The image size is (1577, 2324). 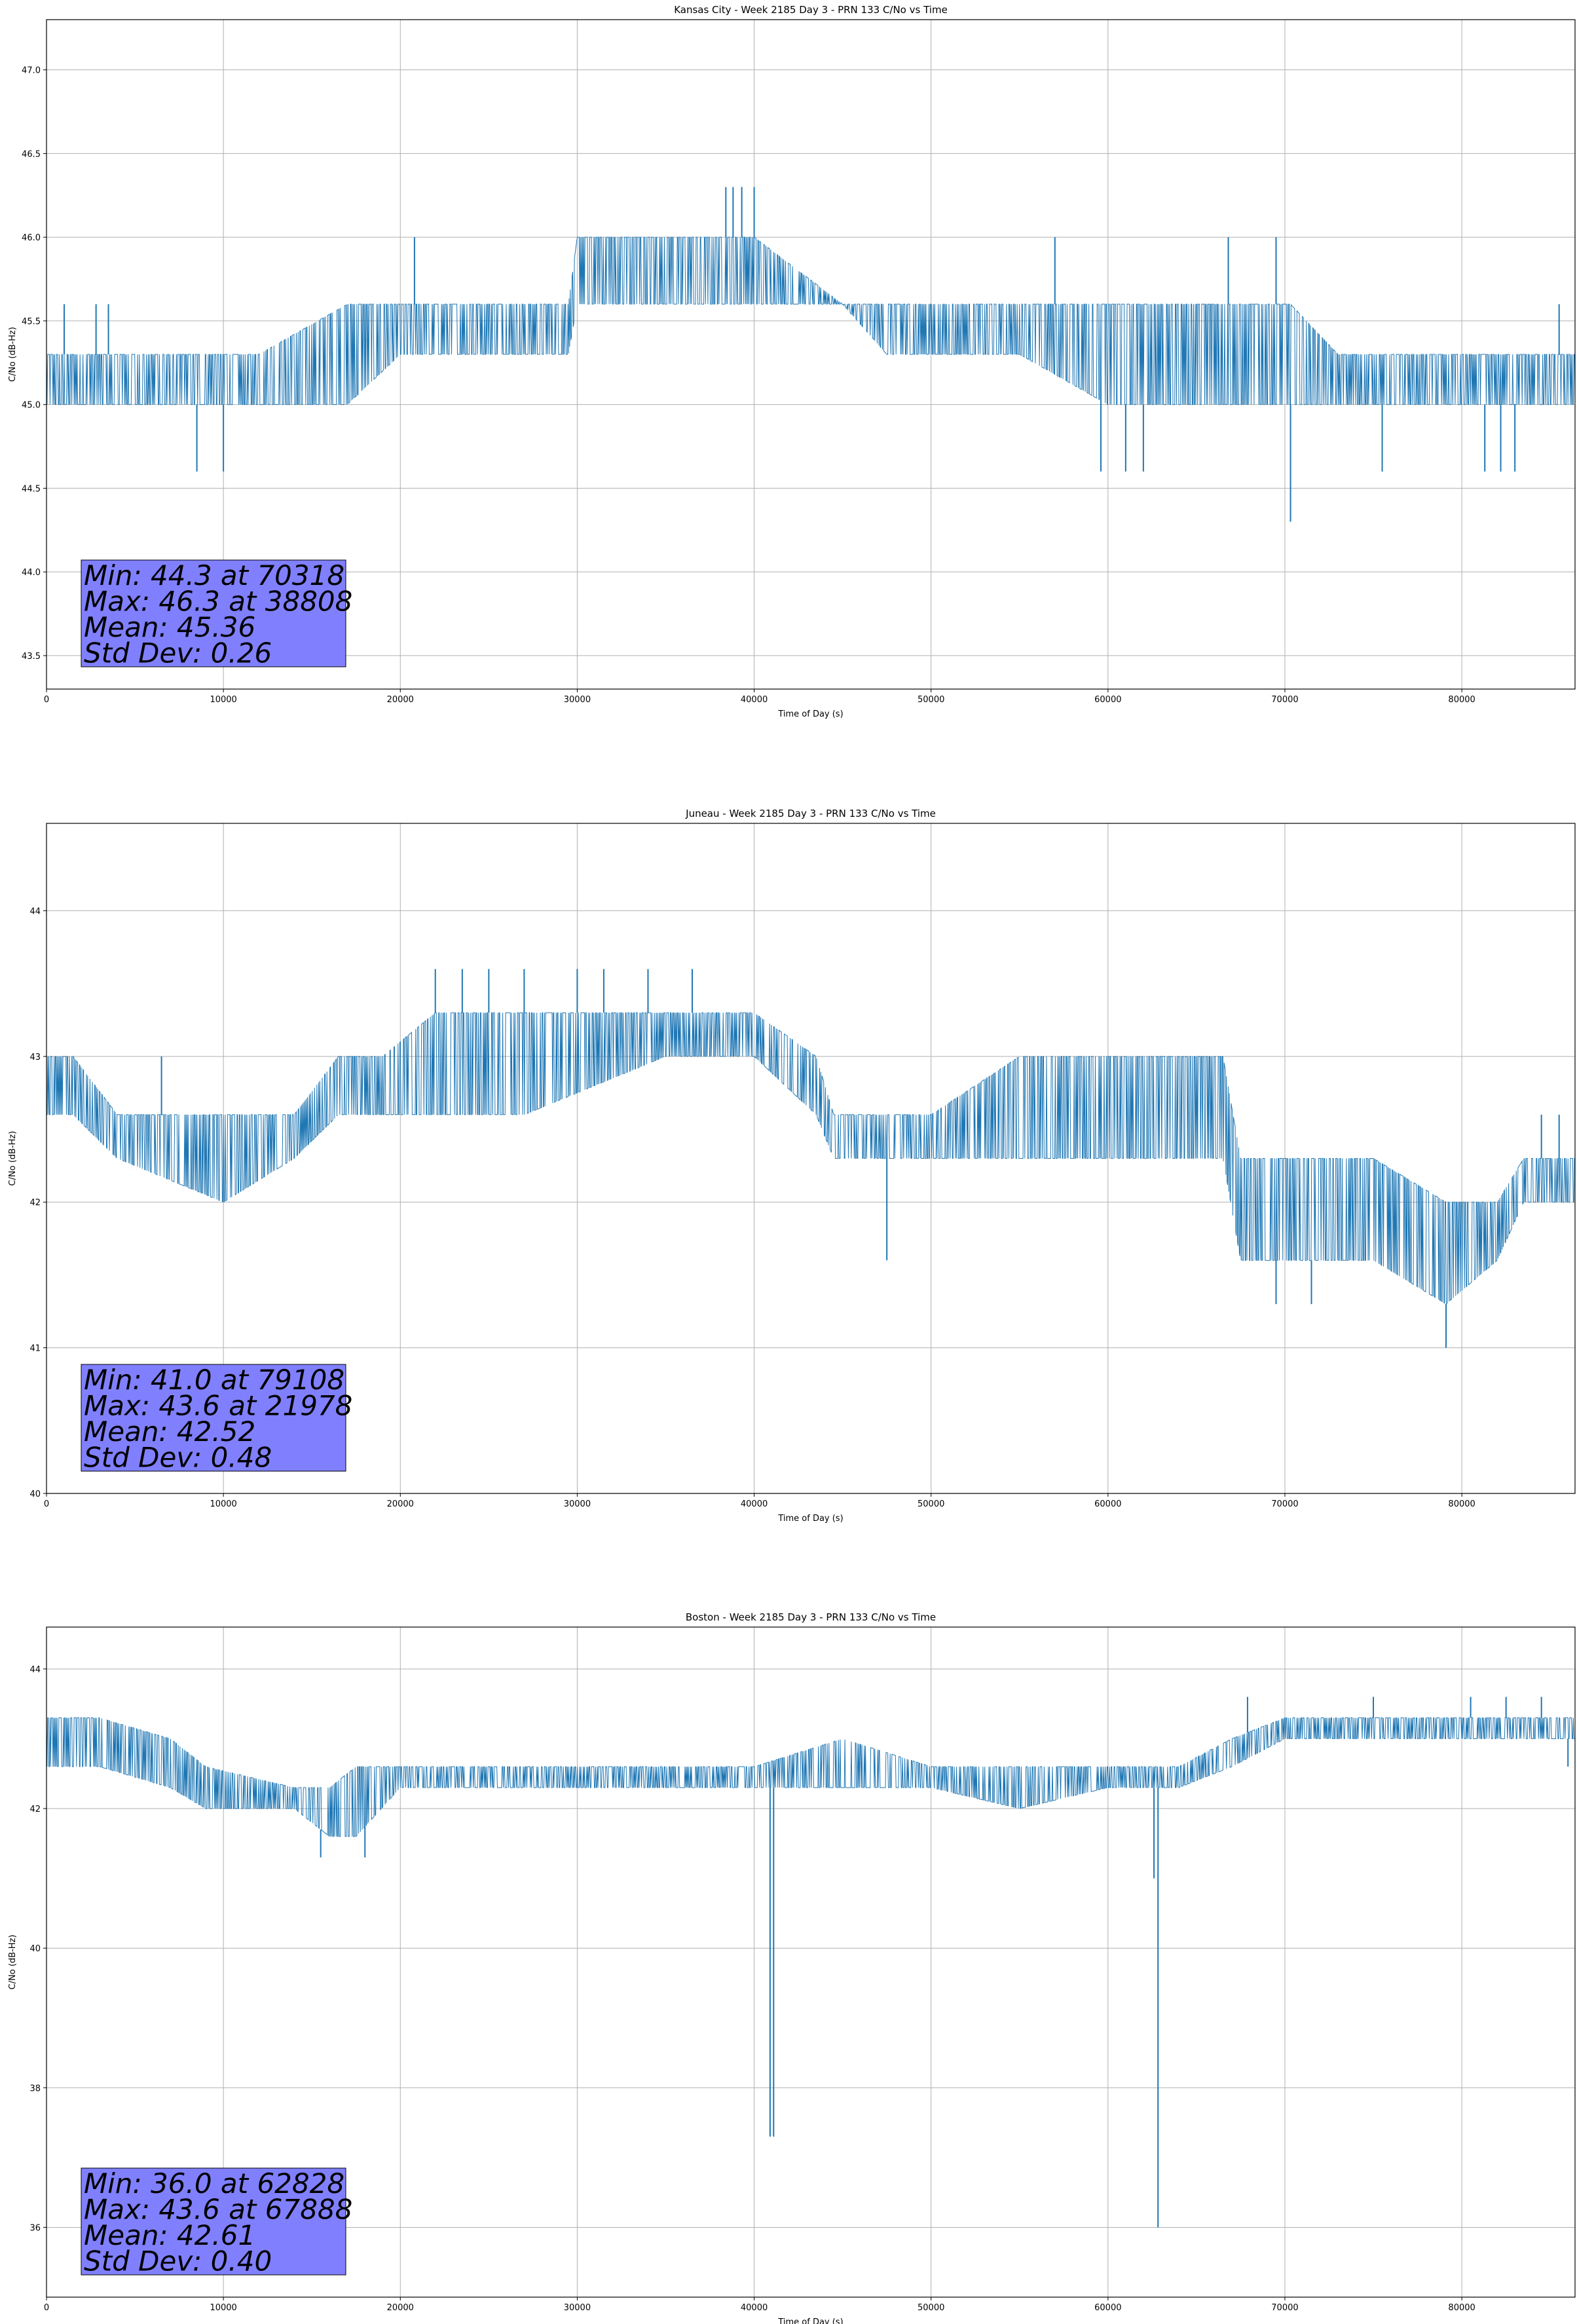 What do you see at coordinates (31, 573) in the screenshot?
I see `y-tick-label: 44.0` at bounding box center [31, 573].